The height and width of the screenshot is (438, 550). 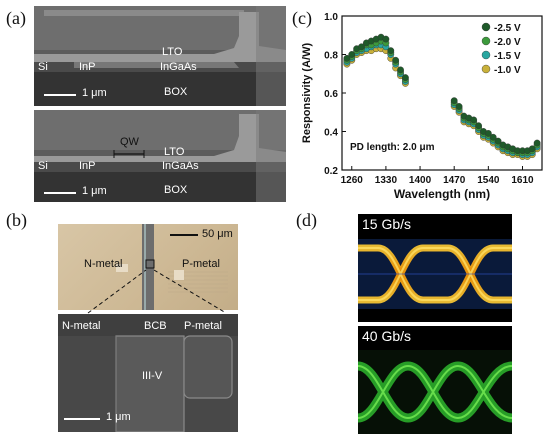 What do you see at coordinates (387, 336) in the screenshot?
I see `eye-rate-40g: 40 Gb/s` at bounding box center [387, 336].